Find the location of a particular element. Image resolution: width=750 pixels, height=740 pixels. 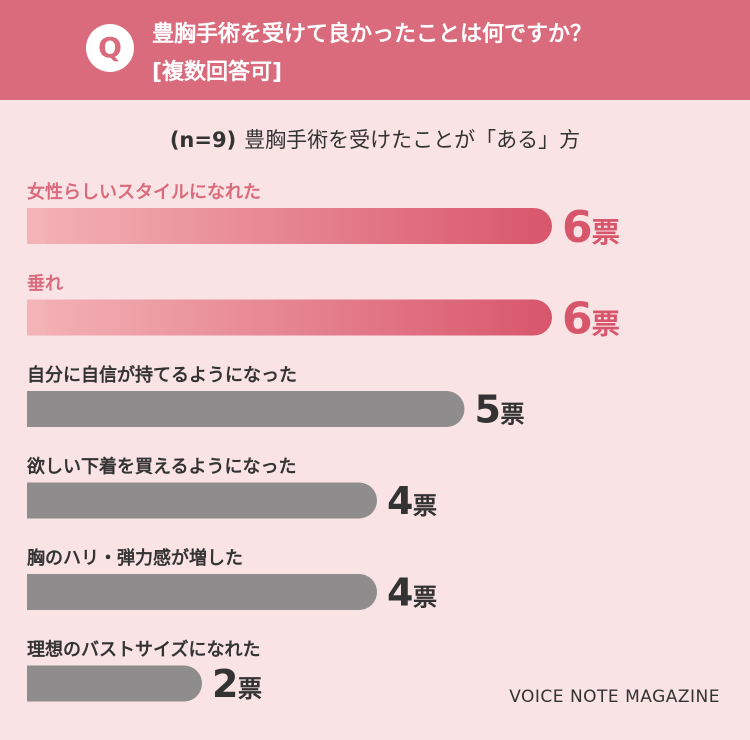

question-header: Q 豊胸手術を受けて良かったことは何ですか？ [複数回答可] is located at coordinates (375, 50).